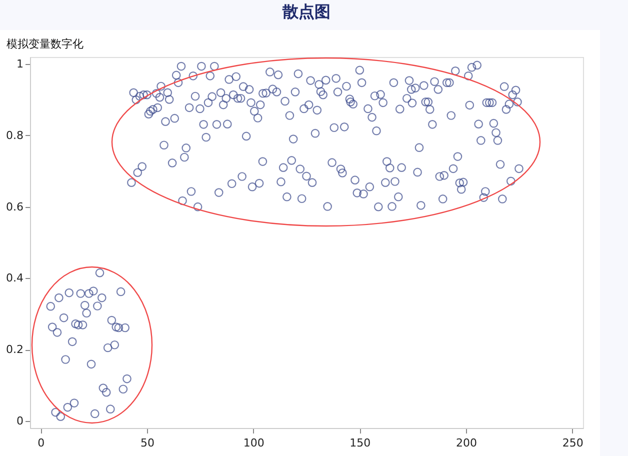  I want to click on x-tick-label: 100, so click(253, 443).